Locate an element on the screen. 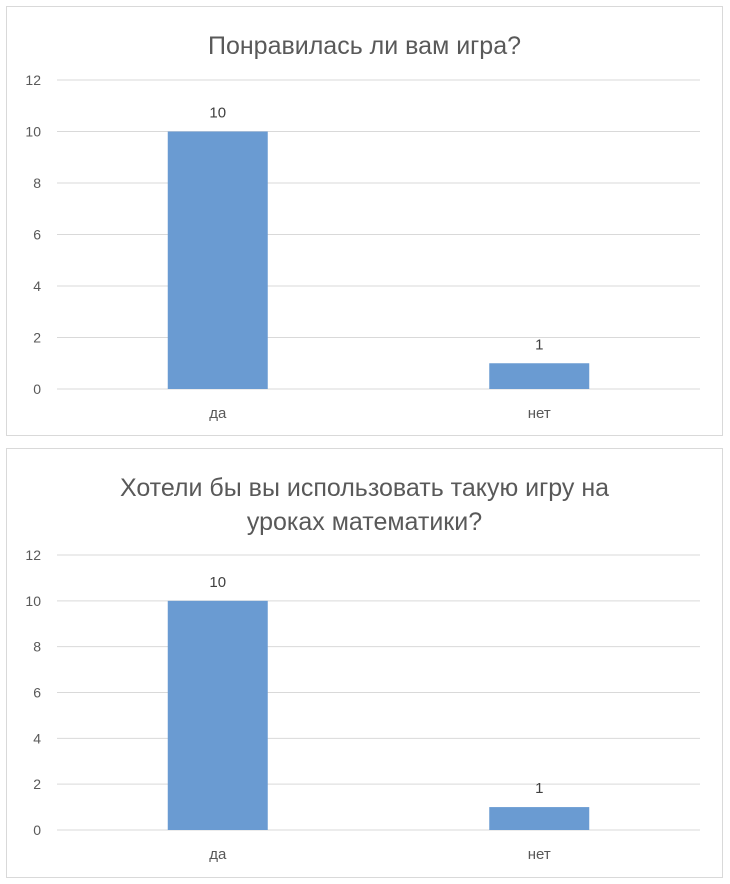 This screenshot has height=884, width=730. chart-title: Понравилась ли вам игра? is located at coordinates (364, 46).